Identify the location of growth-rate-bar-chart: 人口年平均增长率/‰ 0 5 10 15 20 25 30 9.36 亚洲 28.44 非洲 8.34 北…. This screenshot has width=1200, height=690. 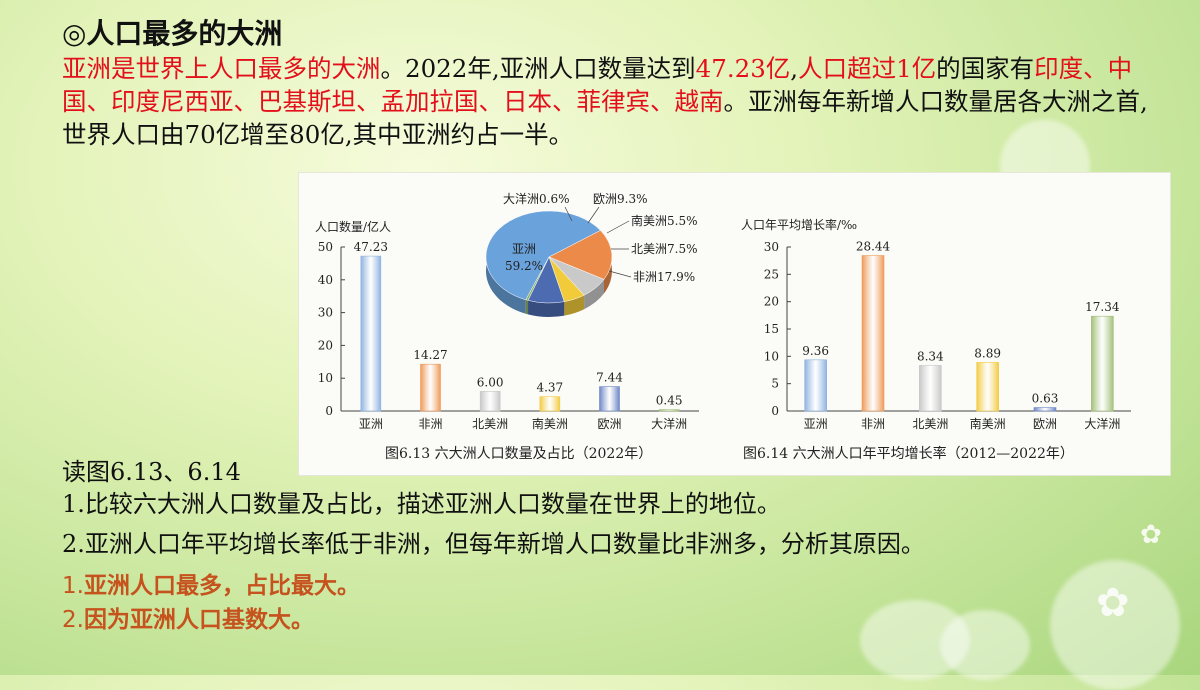
(936, 339).